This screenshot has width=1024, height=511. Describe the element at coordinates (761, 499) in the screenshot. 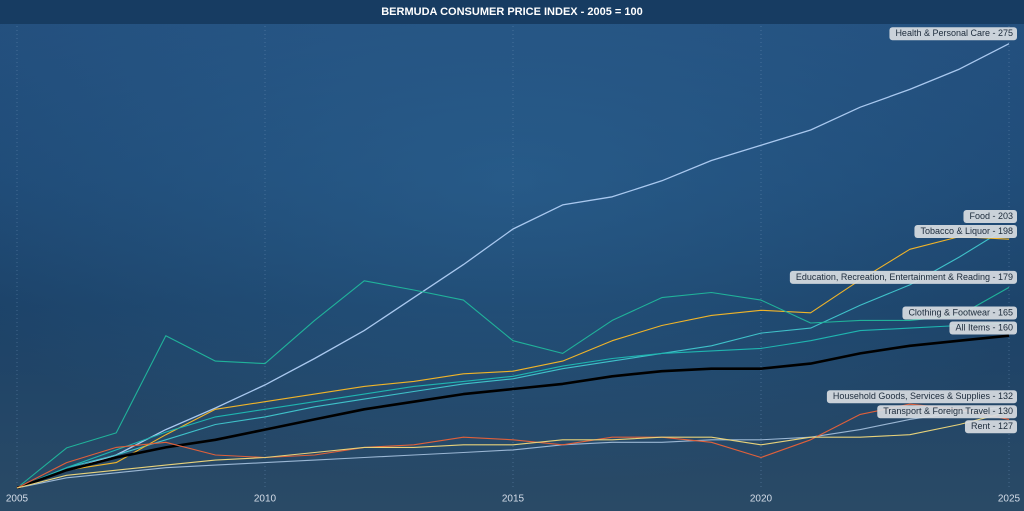

I see `x-tick-label: 2020` at that location.